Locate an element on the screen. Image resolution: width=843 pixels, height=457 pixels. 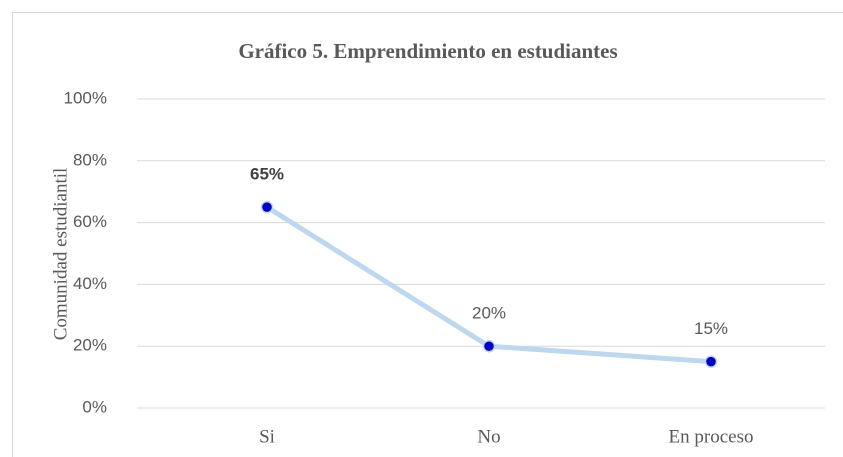
data-label: 15% is located at coordinates (711, 328).